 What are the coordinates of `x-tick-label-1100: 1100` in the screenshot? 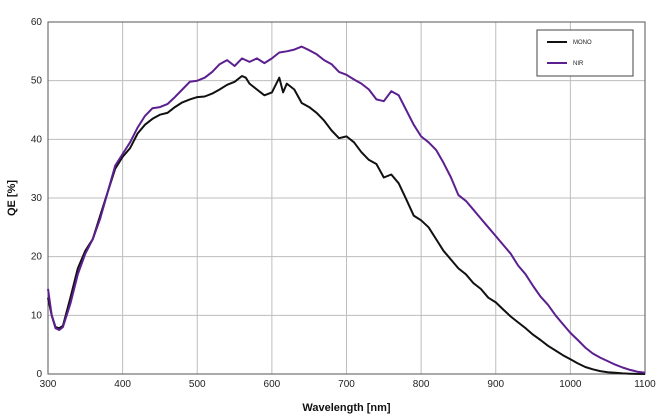 It's located at (645, 384).